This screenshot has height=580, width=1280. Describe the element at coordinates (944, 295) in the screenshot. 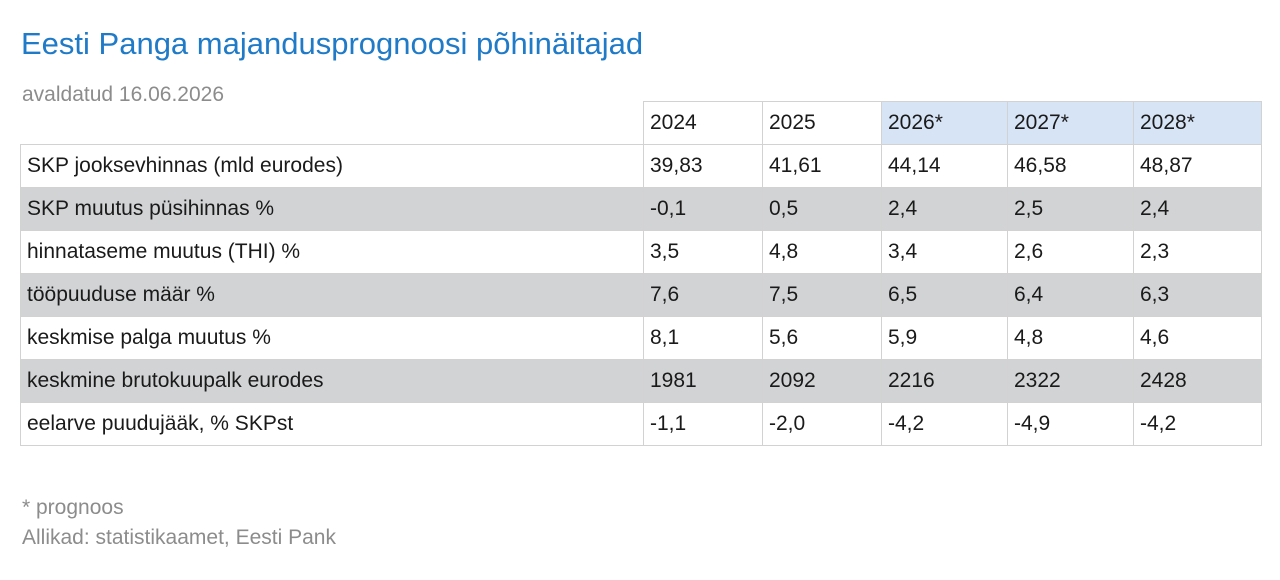

I see `table-cell: 6,5` at that location.